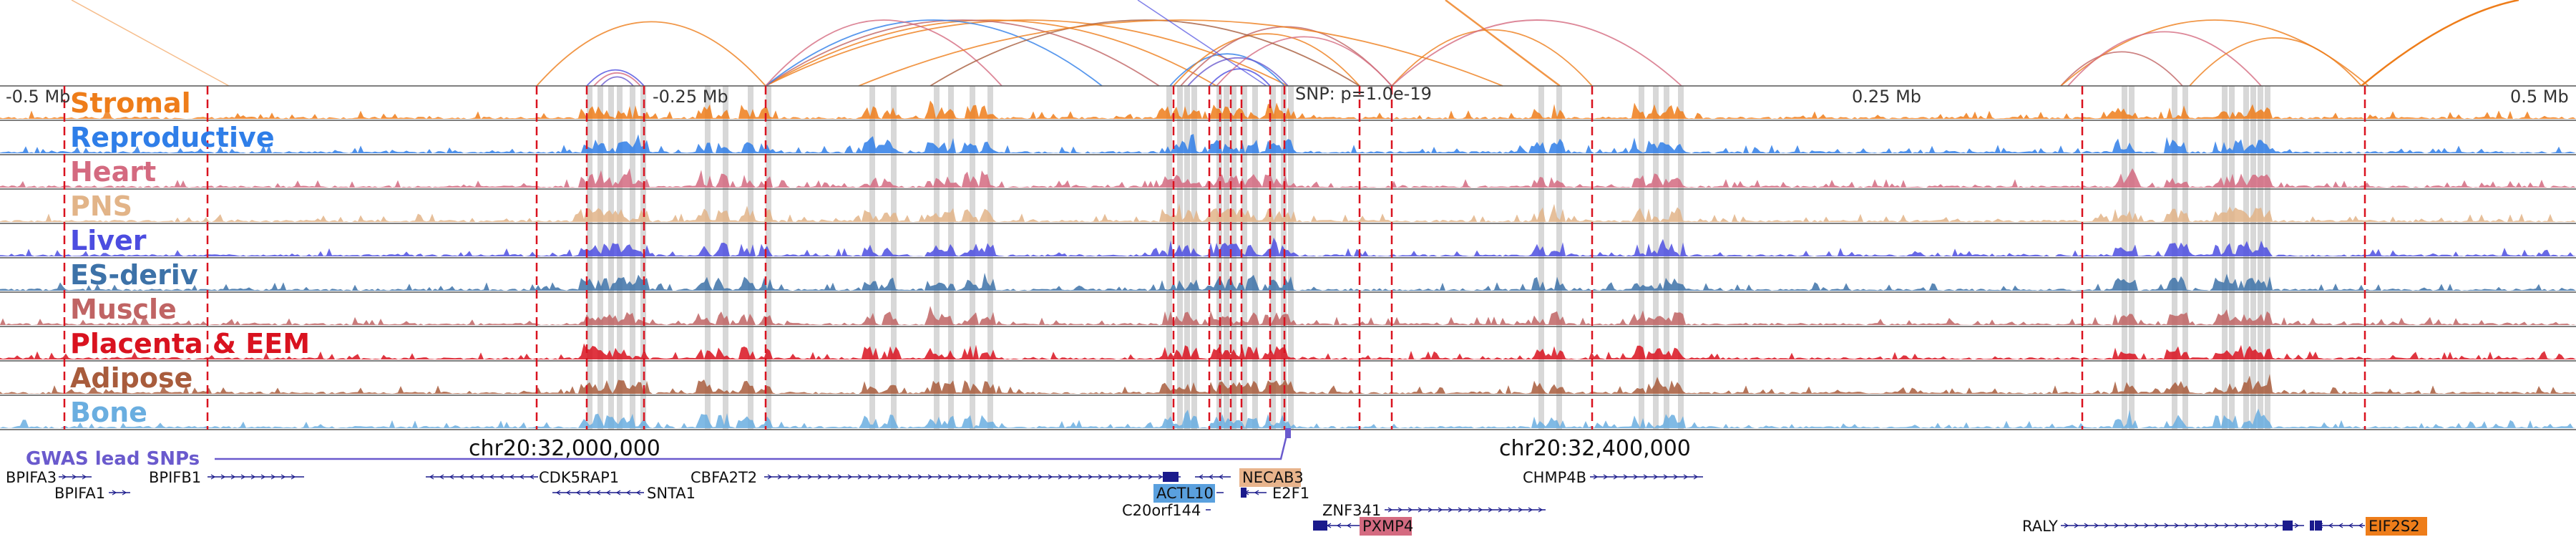 This screenshot has height=537, width=2576. I want to click on chr-labels: chr20:32,000,000 chr20:32,400,000, so click(1080, 448).